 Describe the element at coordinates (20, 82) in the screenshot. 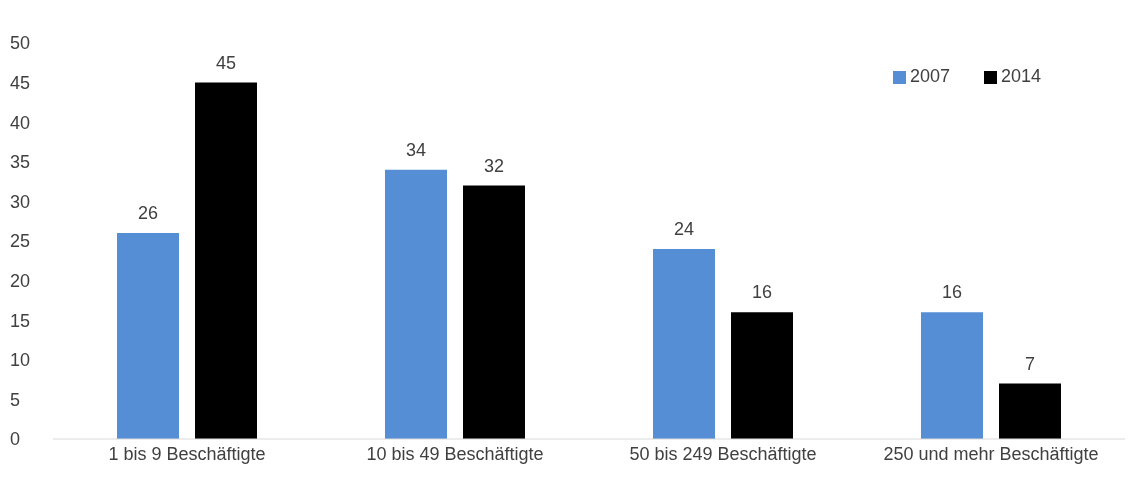

I see `y-tick-label: 45` at that location.